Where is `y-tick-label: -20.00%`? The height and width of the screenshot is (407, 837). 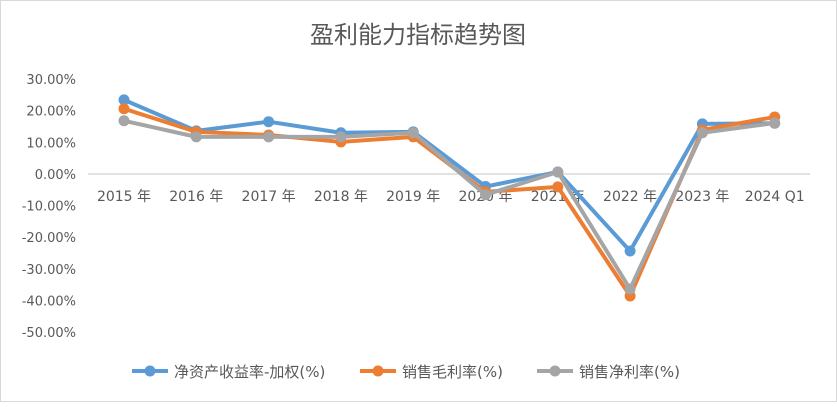 y-tick-label: -20.00% is located at coordinates (49, 238).